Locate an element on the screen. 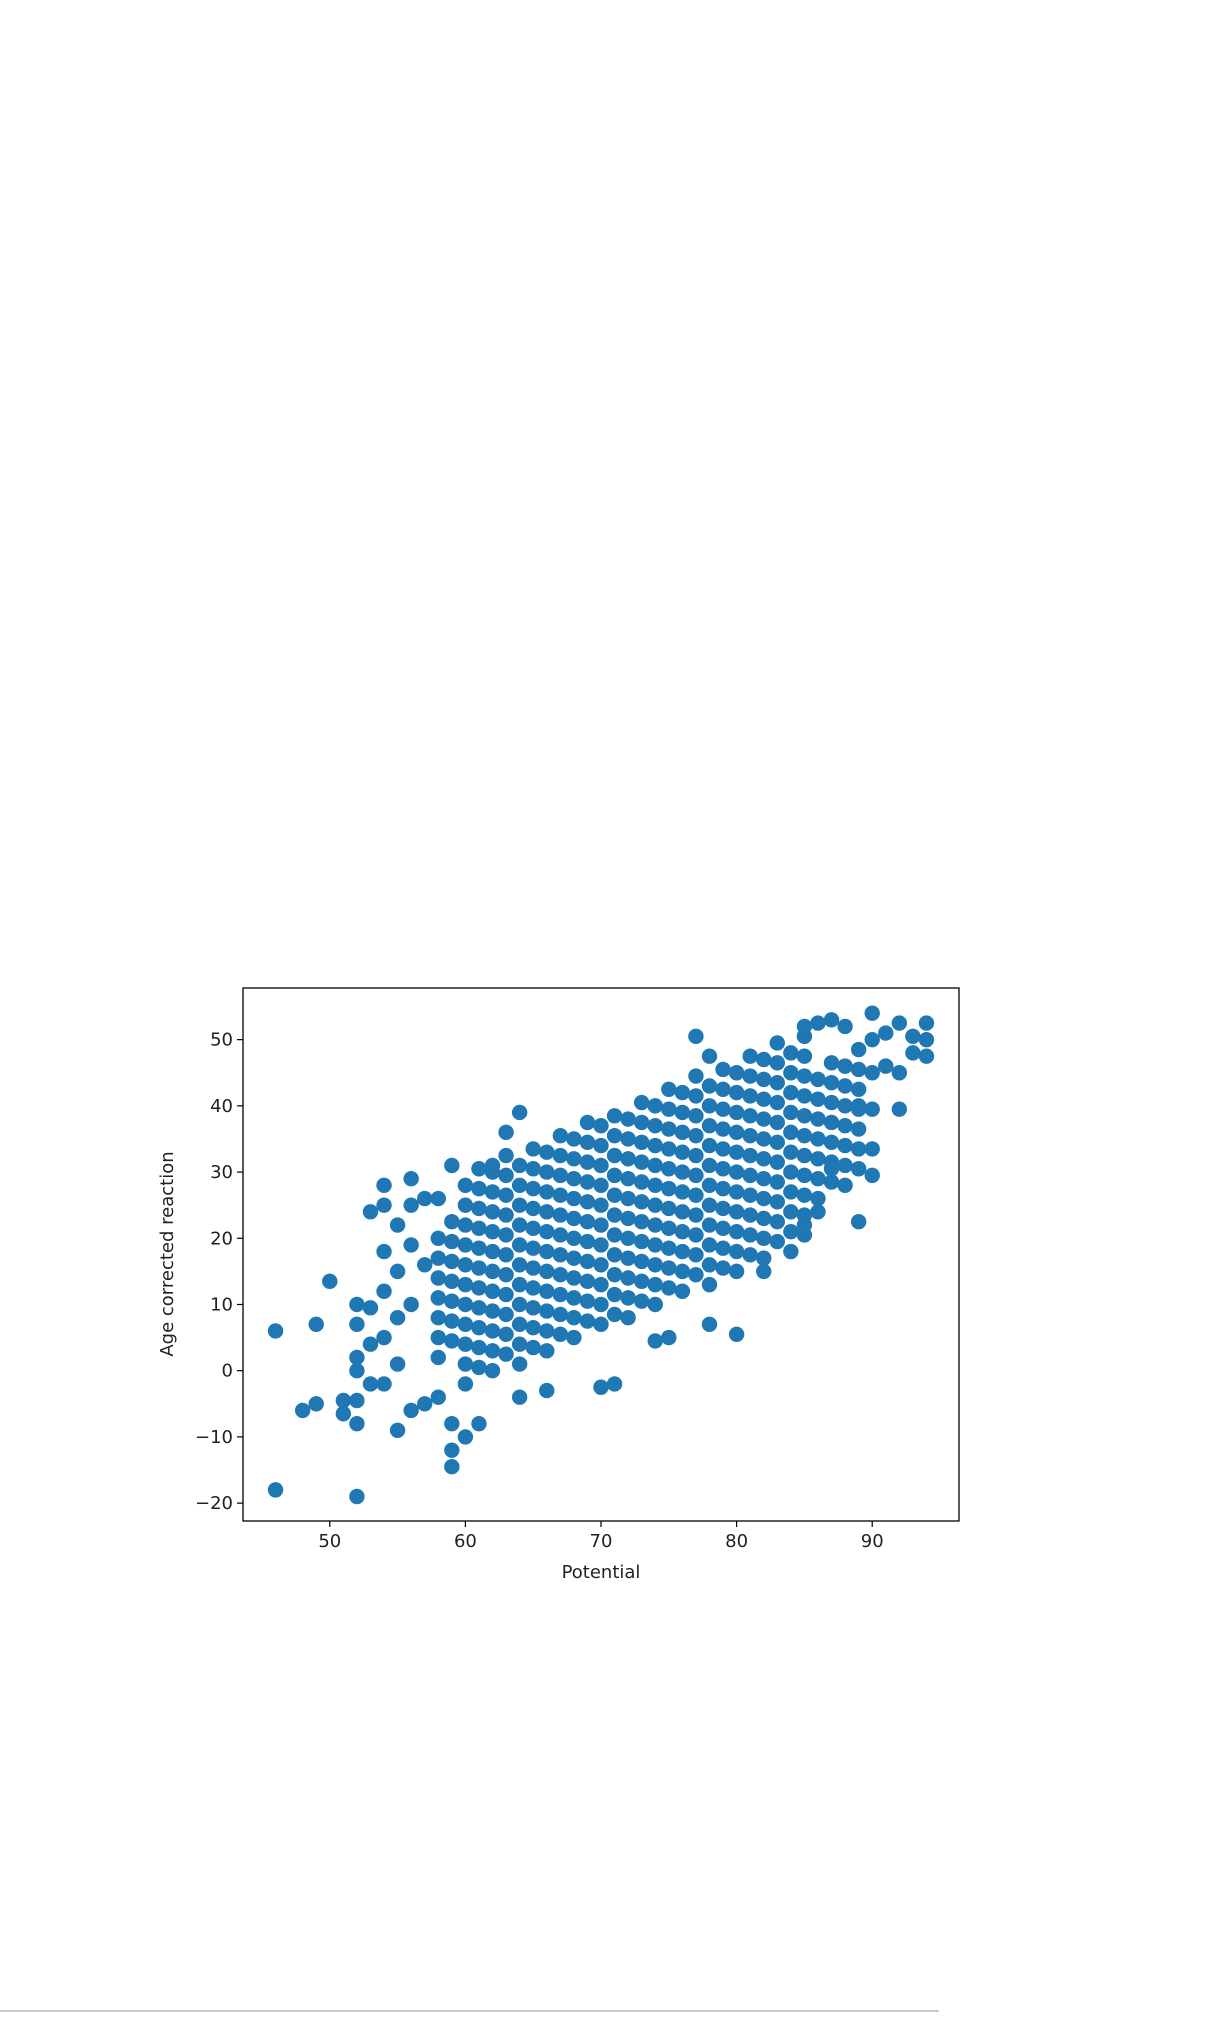 Image resolution: width=1225 pixels, height=2021 pixels. y-tick-label: 0 is located at coordinates (227, 1371).